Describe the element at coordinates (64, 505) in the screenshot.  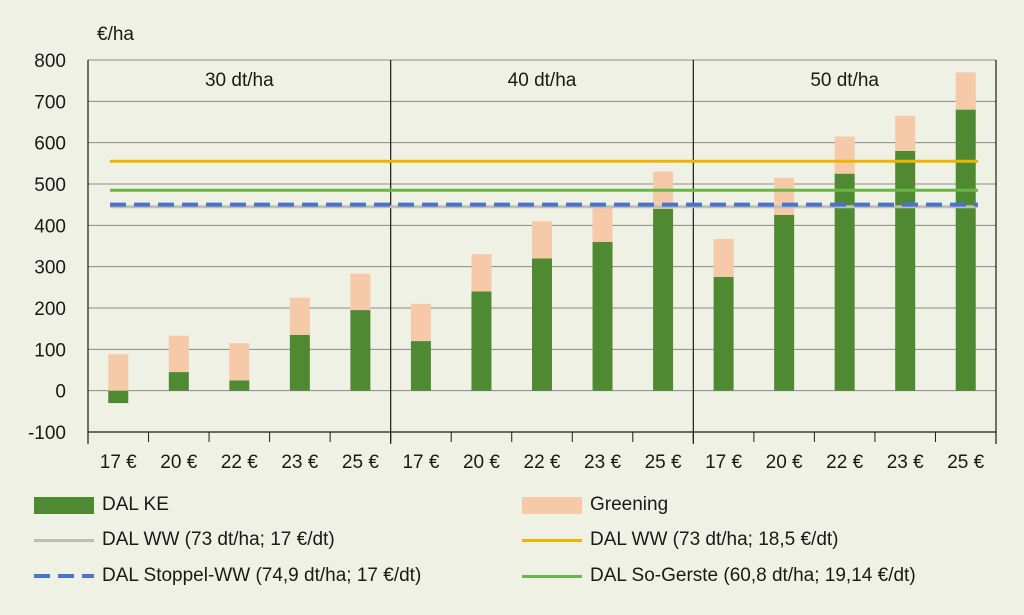
I see `legend-swatch-dal-ke` at that location.